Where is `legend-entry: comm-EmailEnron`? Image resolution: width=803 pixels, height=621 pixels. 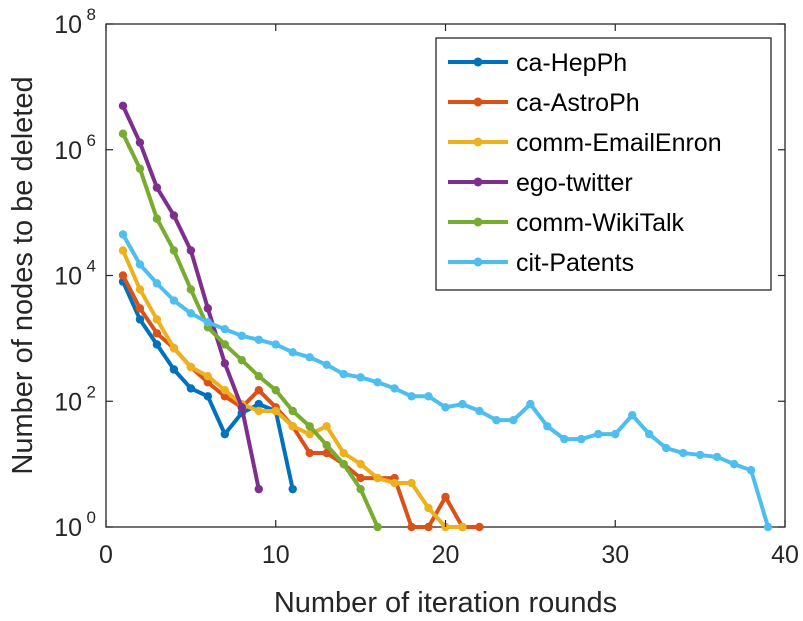
legend-entry: comm-EmailEnron is located at coordinates (585, 143).